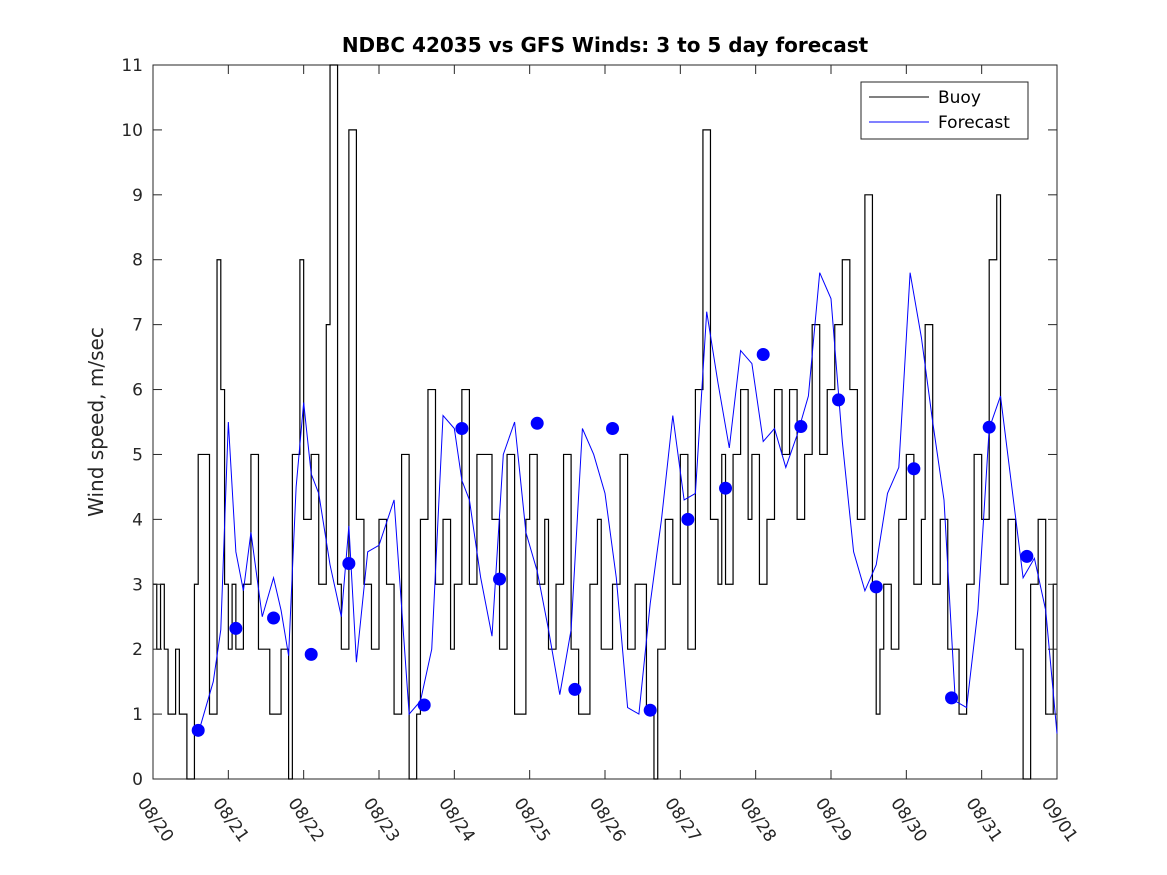 This screenshot has height=875, width=1167. I want to click on legend: Buoy Forecast, so click(944, 110).